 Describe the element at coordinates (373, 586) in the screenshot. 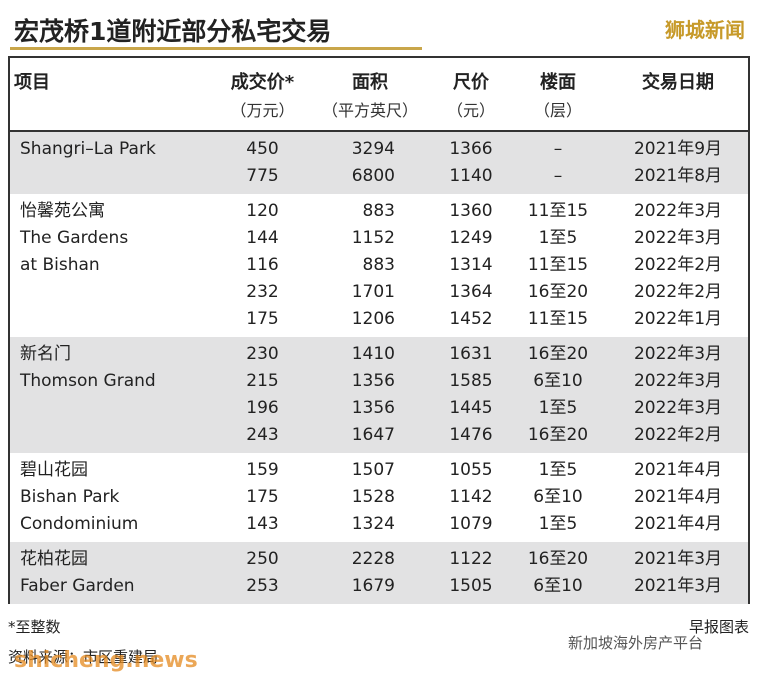

I see `table-cell: 1679` at that location.